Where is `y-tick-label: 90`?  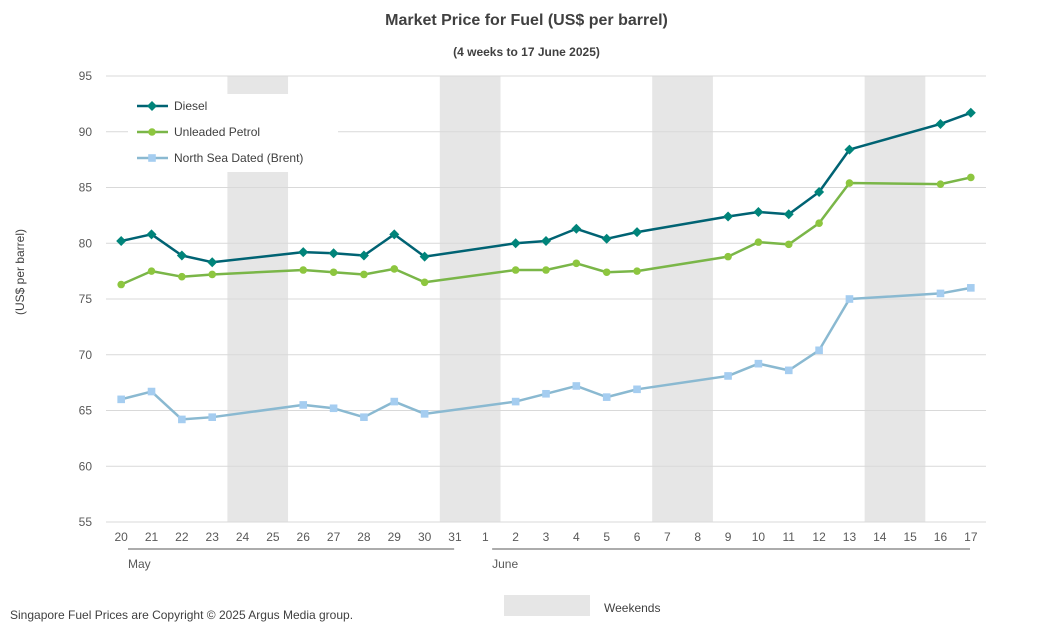 y-tick-label: 90 is located at coordinates (86, 132).